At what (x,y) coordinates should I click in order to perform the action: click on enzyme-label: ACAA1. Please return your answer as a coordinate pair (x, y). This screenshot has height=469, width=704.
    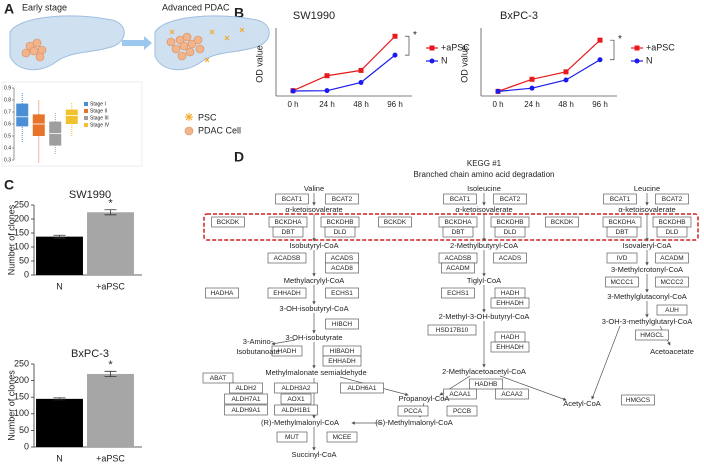
    Looking at the image, I should click on (460, 394).